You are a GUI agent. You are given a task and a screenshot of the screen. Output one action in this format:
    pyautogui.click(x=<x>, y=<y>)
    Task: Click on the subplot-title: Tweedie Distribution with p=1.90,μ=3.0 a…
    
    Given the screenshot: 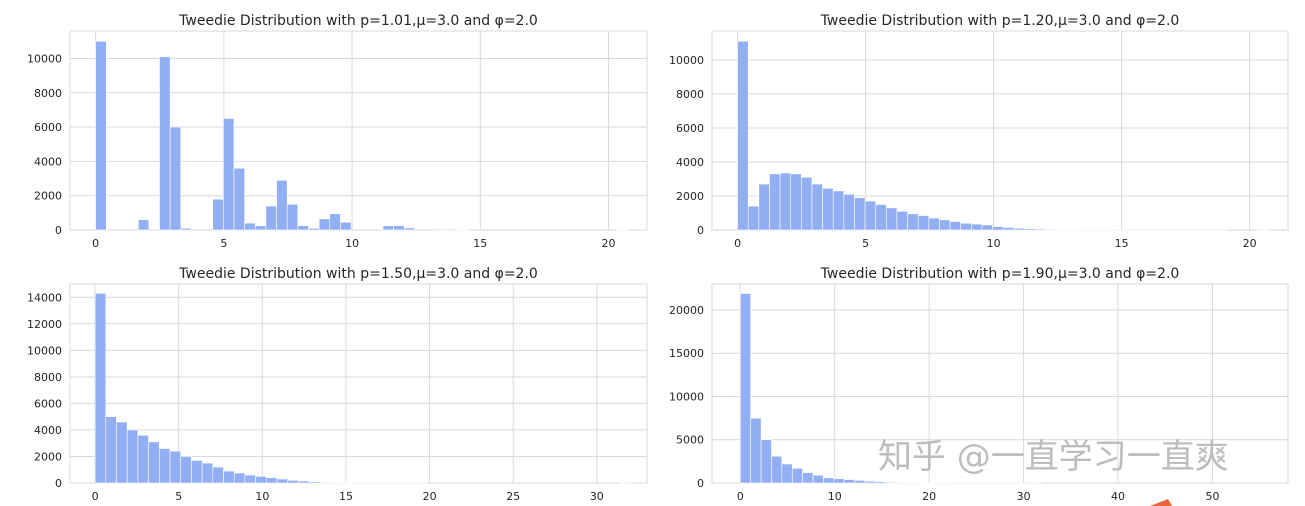 What is the action you would take?
    pyautogui.click(x=1000, y=274)
    